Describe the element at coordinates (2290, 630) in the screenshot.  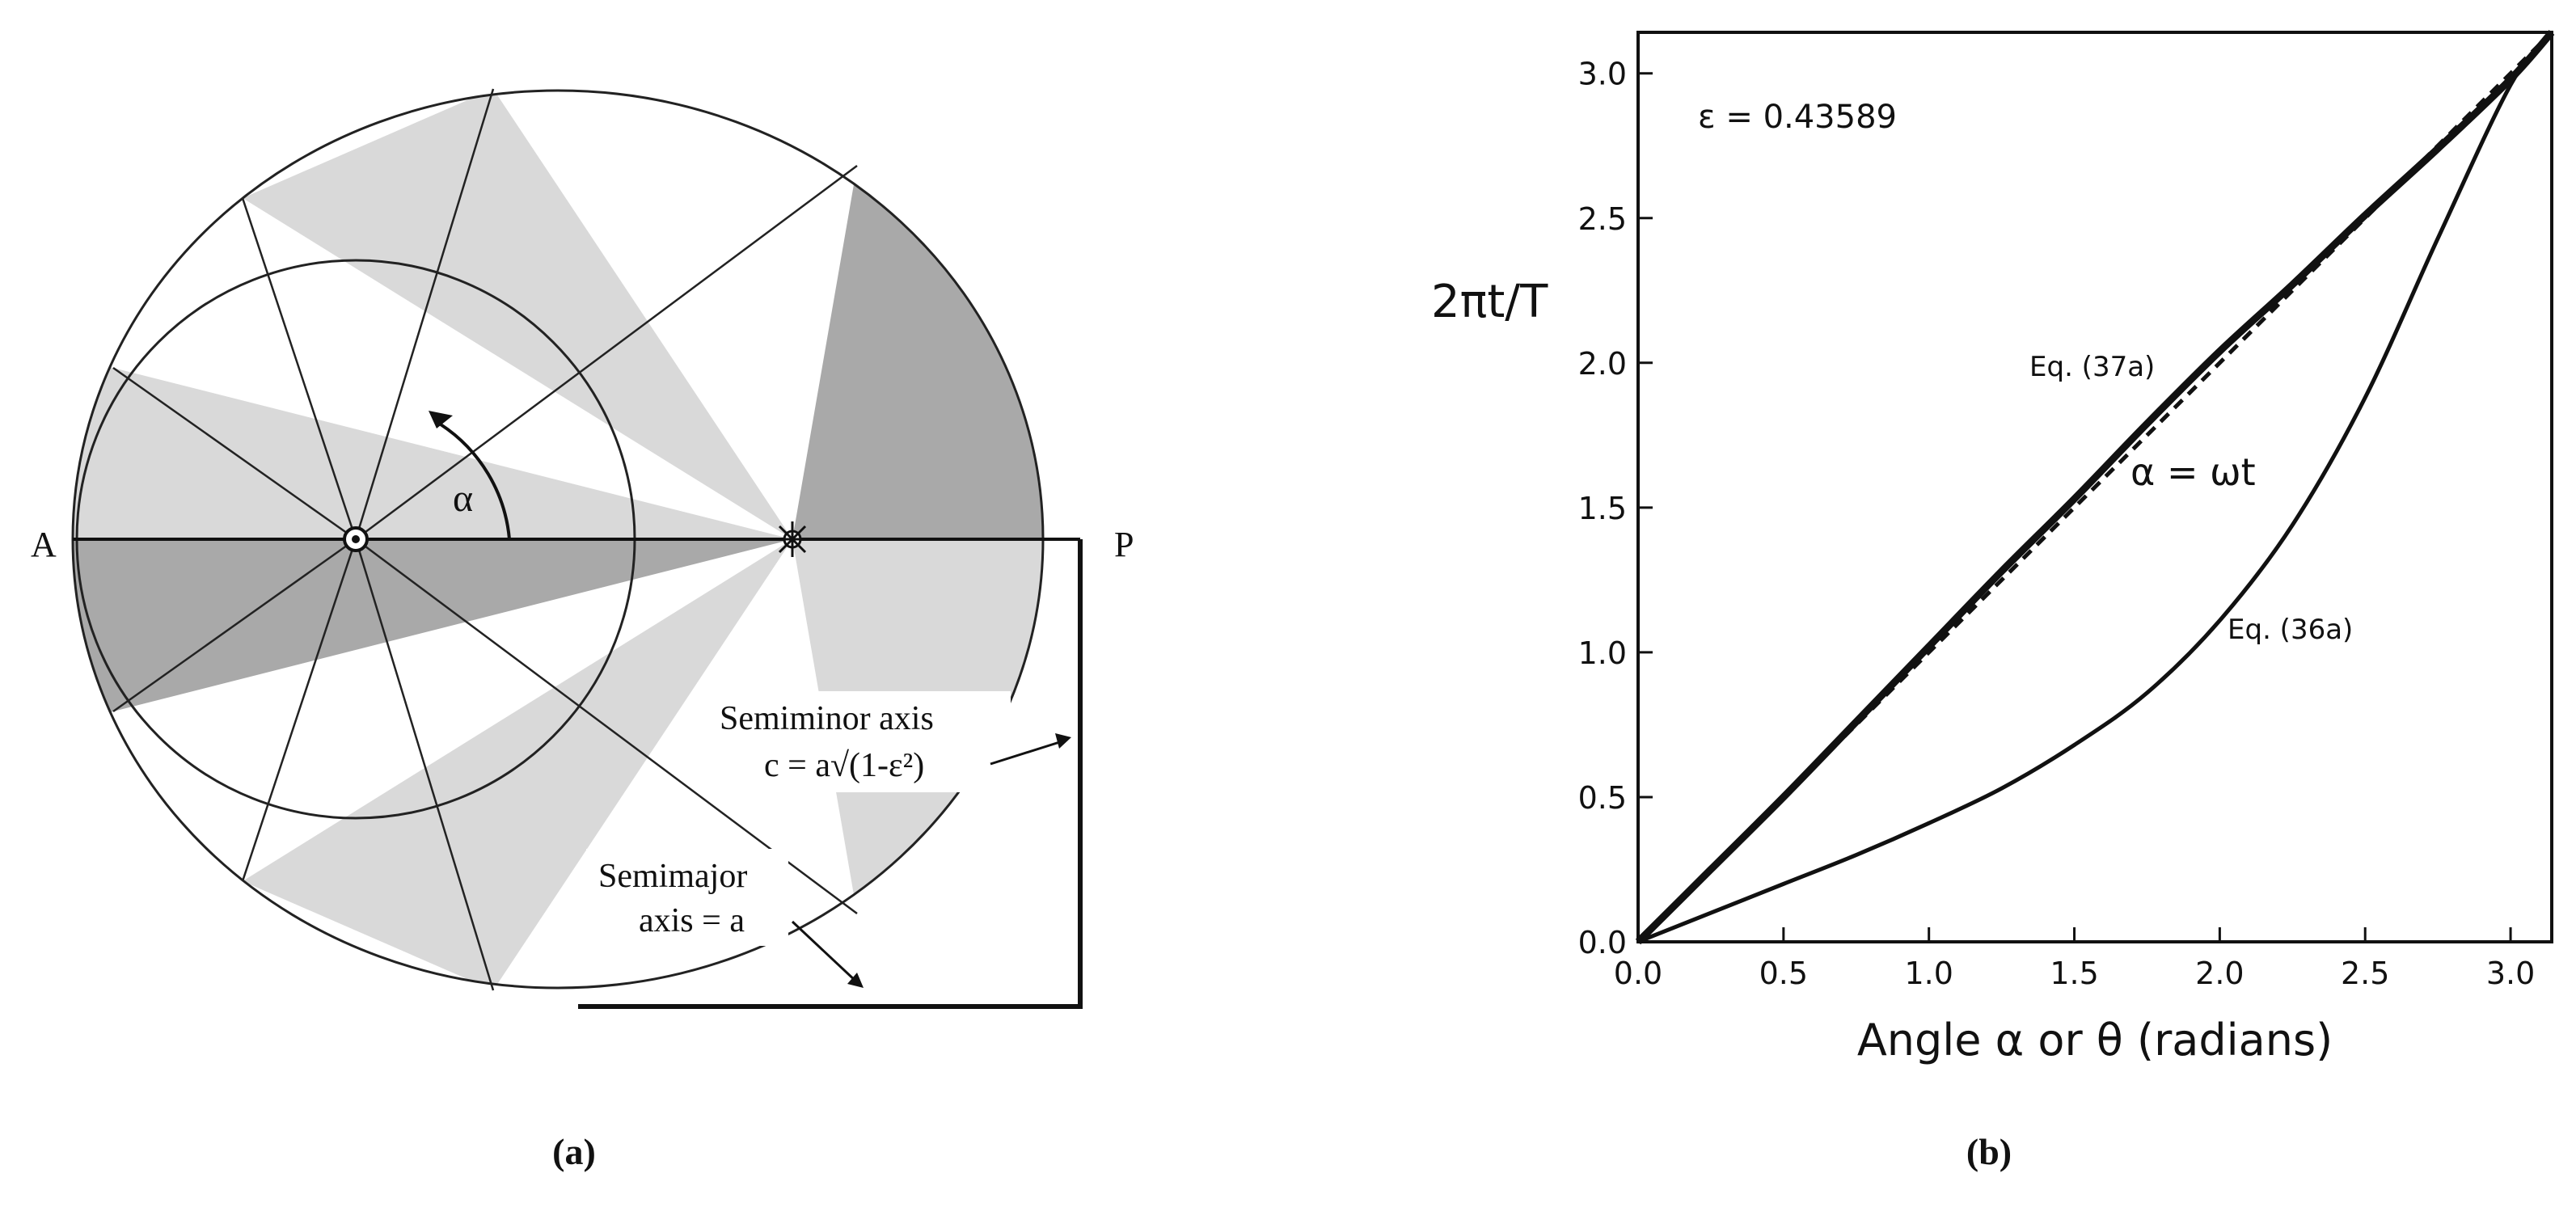
I see `eq36-annotation: Eq. (36a)` at that location.